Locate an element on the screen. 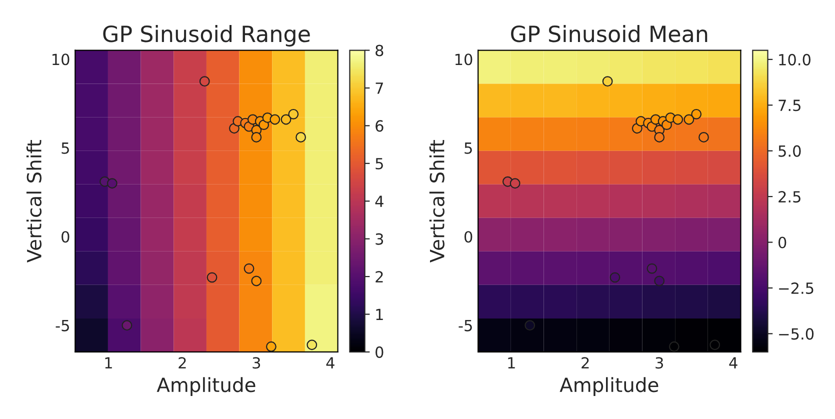 This screenshot has height=419, width=835. color-bar-label: 2 is located at coordinates (379, 276).